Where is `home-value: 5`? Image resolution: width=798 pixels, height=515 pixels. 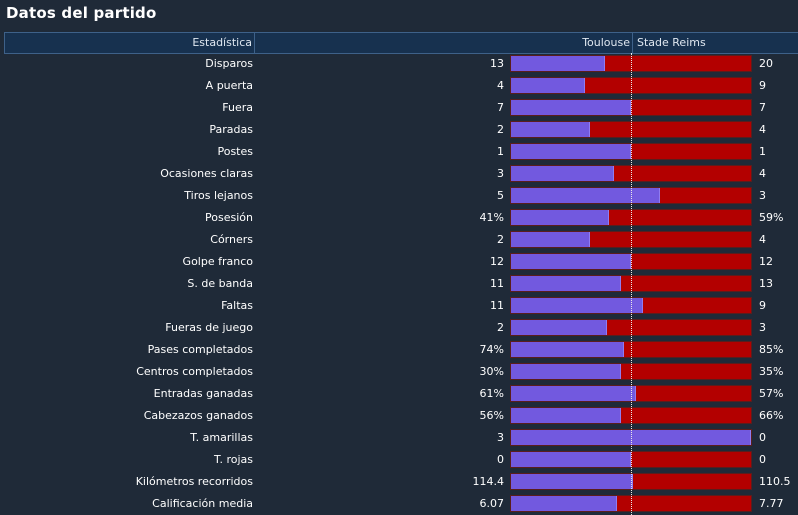 home-value: 5 is located at coordinates (500, 195).